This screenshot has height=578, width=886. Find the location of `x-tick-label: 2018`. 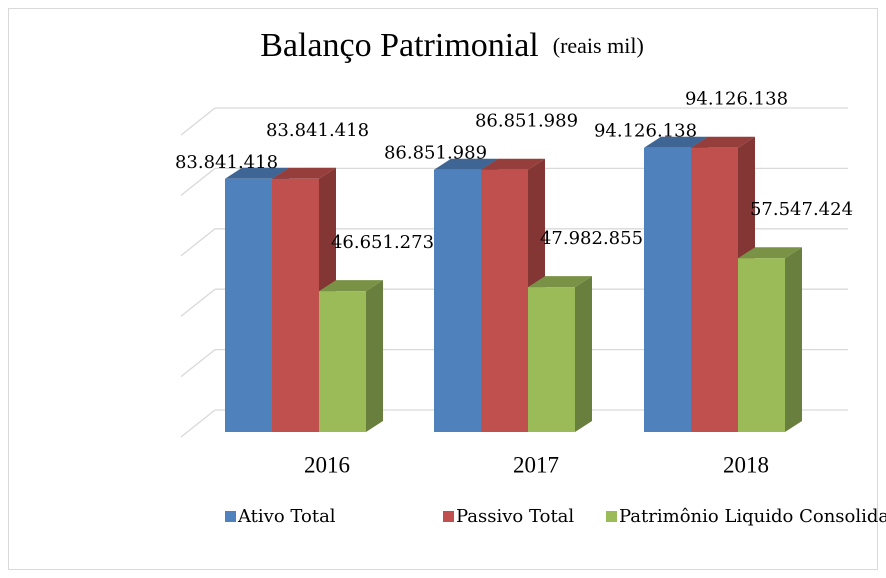

x-tick-label: 2018 is located at coordinates (746, 464).